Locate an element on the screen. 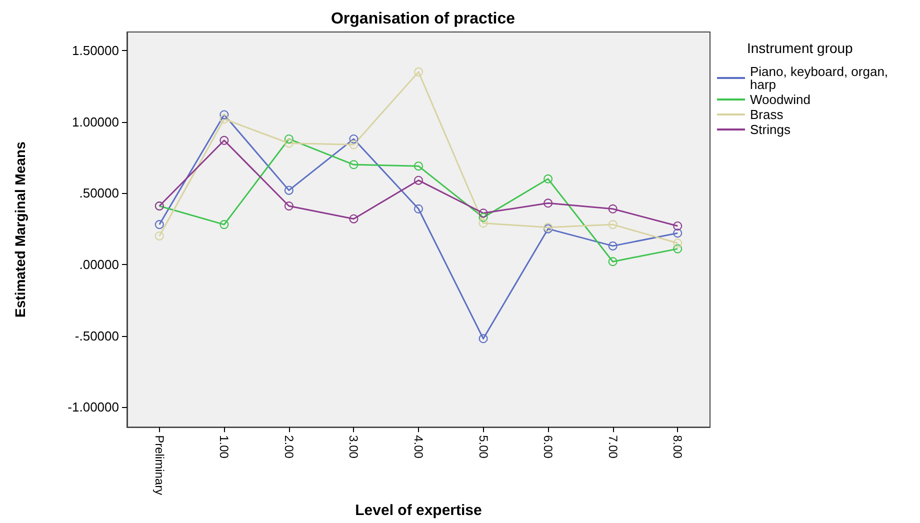 This screenshot has height=523, width=920. x-tick-label: 2.00 is located at coordinates (289, 447).